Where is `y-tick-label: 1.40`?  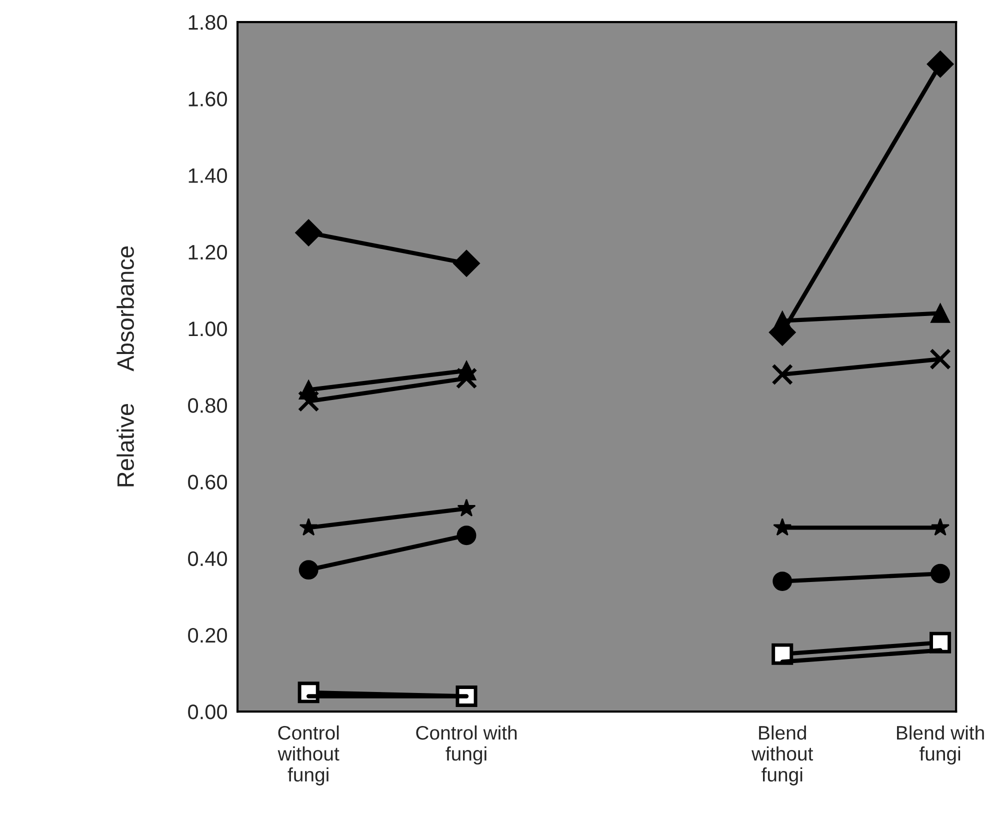 y-tick-label: 1.40 is located at coordinates (207, 176).